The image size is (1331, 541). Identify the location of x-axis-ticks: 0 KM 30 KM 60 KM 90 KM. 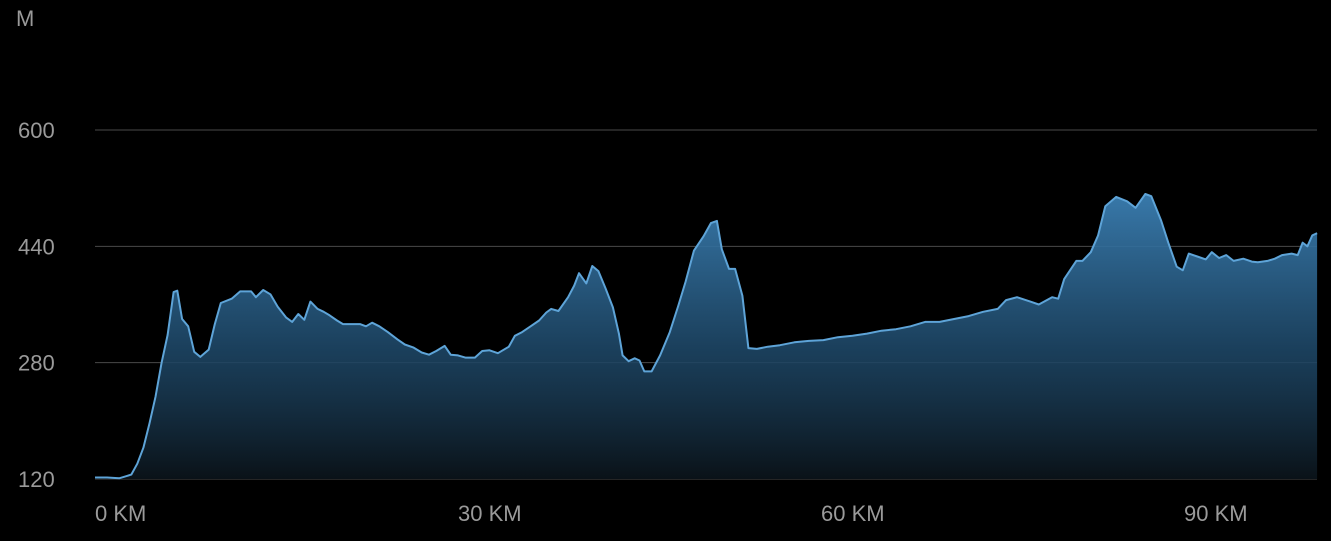
(671, 513).